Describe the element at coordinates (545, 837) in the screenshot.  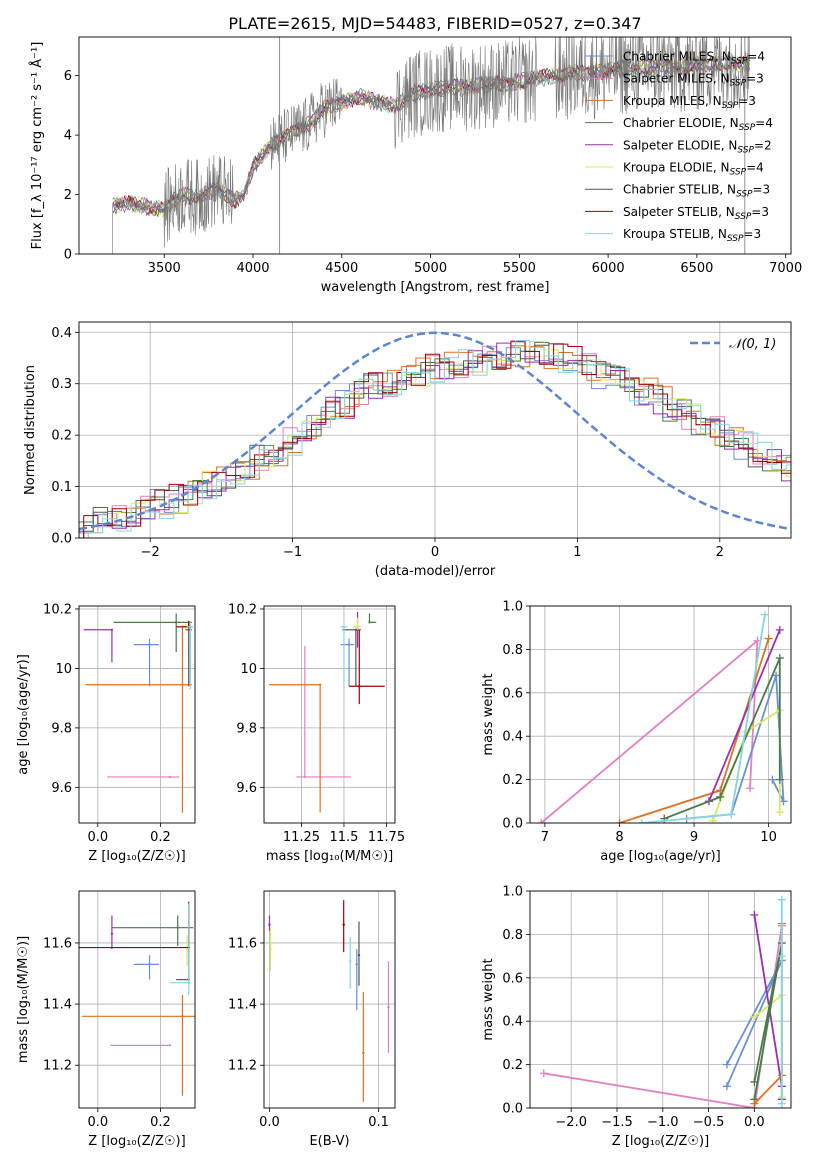
I see `x-tick-label: 7` at that location.